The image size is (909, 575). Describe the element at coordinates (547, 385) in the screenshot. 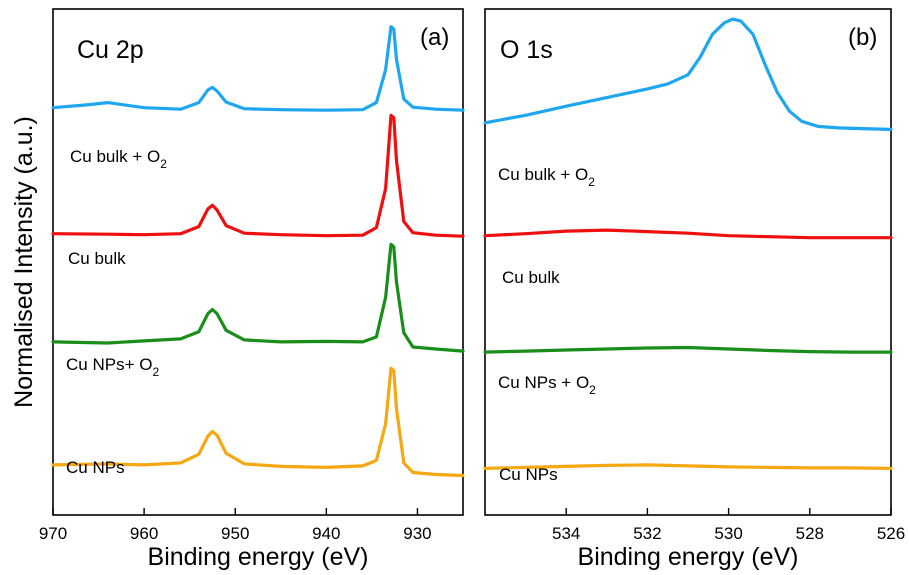

I see `trace-label: Cu NPs + O2` at that location.